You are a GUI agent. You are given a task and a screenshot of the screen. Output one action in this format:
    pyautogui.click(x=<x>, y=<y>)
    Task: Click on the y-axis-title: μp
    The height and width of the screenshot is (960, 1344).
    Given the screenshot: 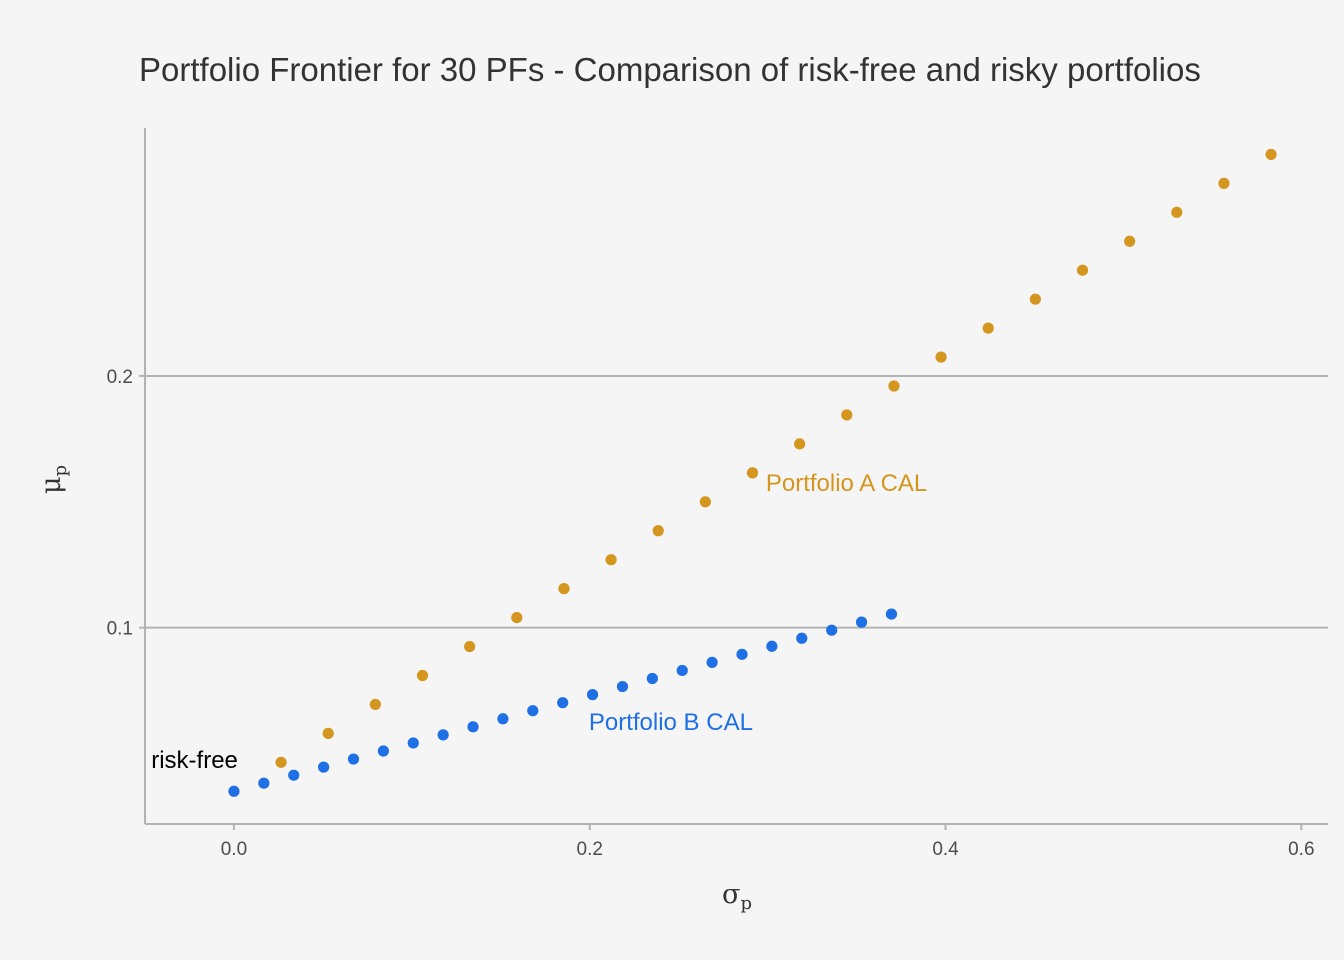 What is the action you would take?
    pyautogui.click(x=53, y=479)
    